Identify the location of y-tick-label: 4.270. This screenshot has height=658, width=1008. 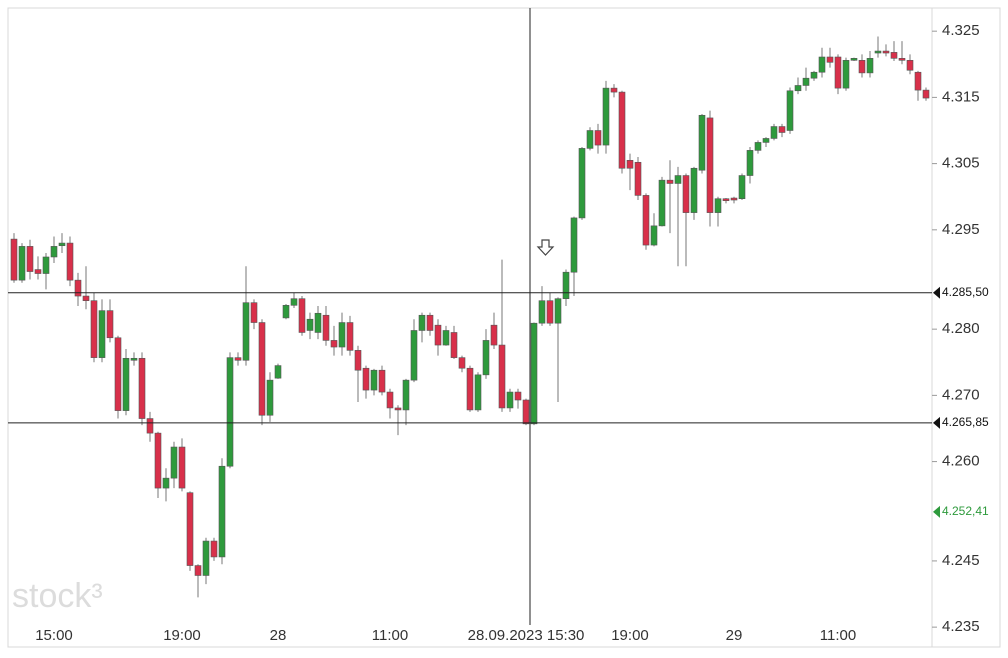
(961, 394).